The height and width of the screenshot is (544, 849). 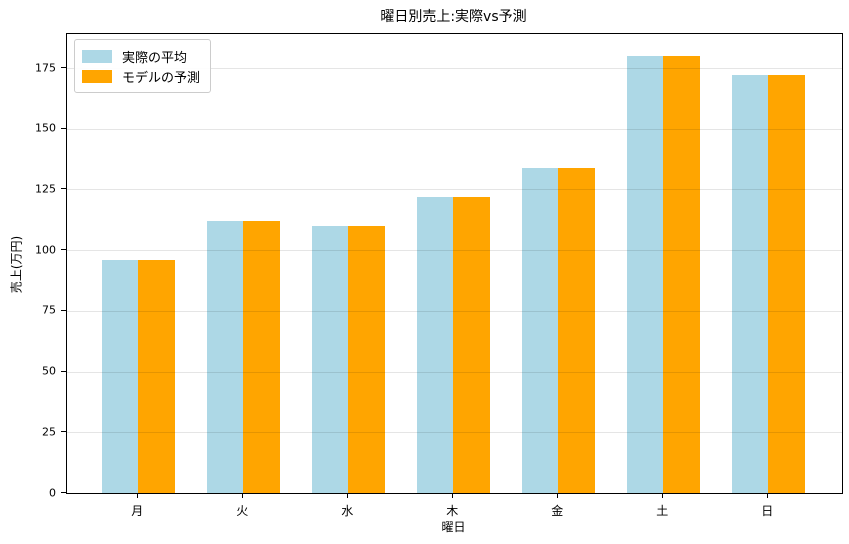 What do you see at coordinates (49, 432) in the screenshot?
I see `y-tick-label: 25` at bounding box center [49, 432].